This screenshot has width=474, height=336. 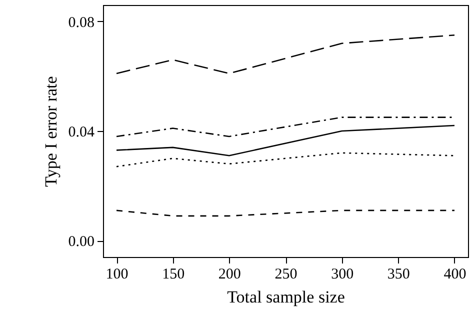 What do you see at coordinates (229, 274) in the screenshot?
I see `x-tick-label: 200` at bounding box center [229, 274].